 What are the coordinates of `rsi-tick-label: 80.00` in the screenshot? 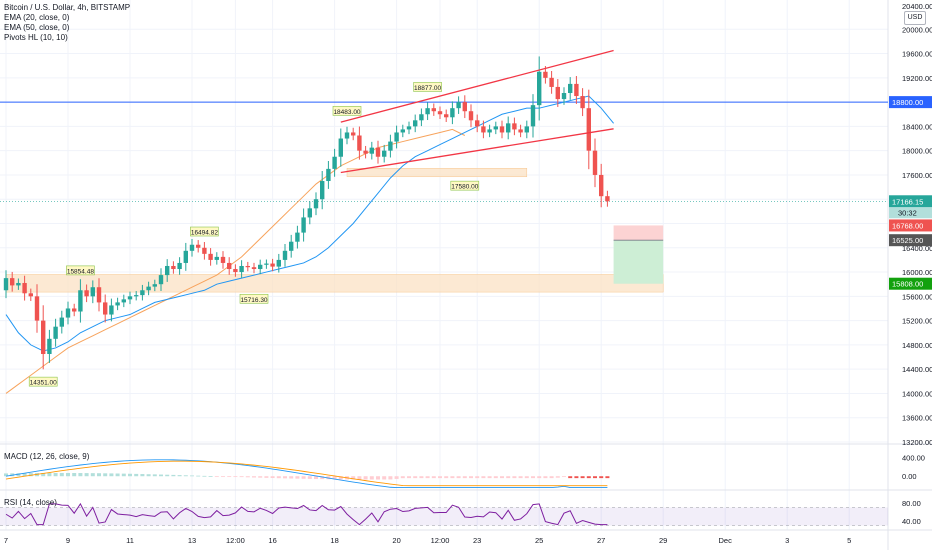 It's located at (911, 503).